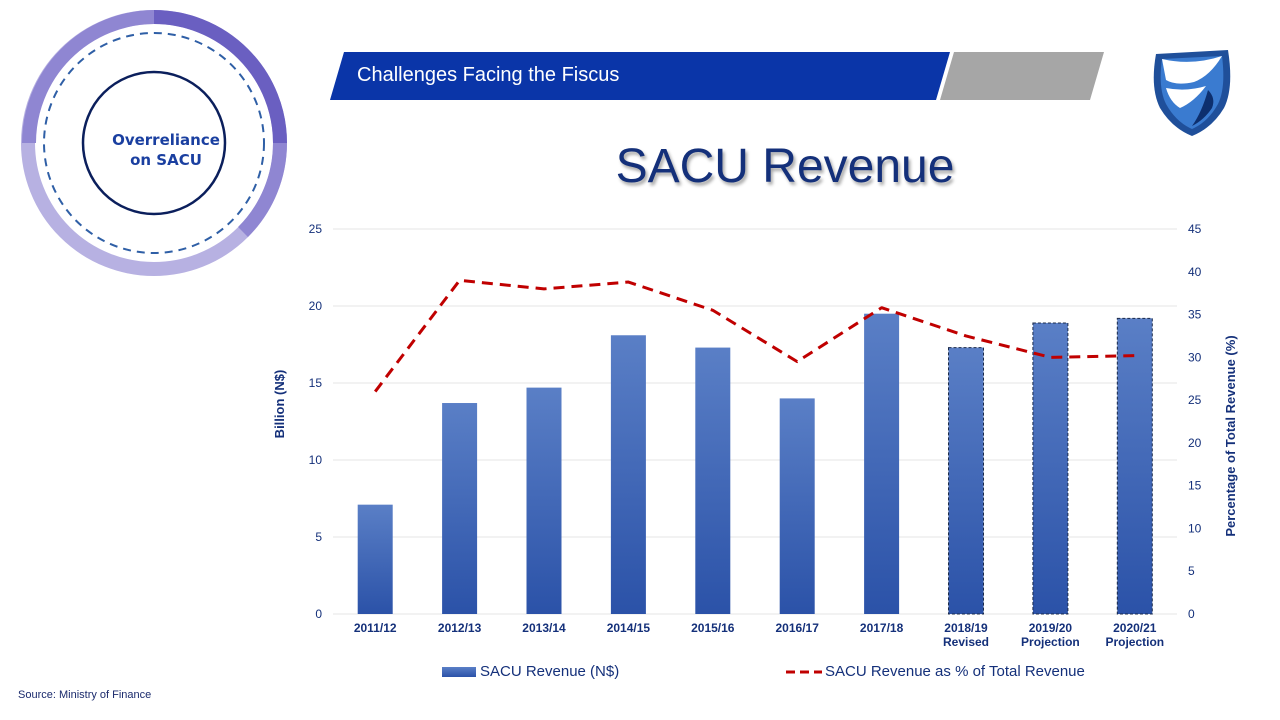  Describe the element at coordinates (316, 460) in the screenshot. I see `y-tick-label: 10` at that location.